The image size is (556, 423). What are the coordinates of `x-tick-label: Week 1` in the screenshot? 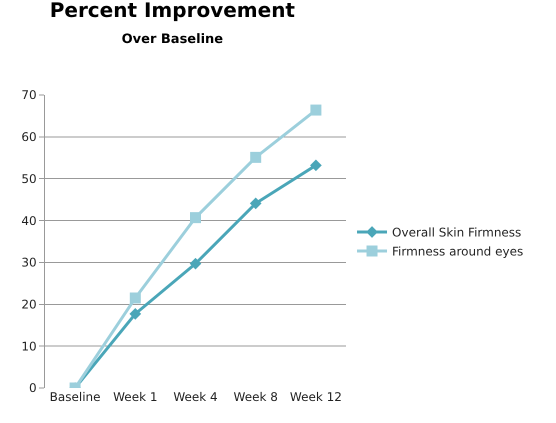 It's located at (135, 397).